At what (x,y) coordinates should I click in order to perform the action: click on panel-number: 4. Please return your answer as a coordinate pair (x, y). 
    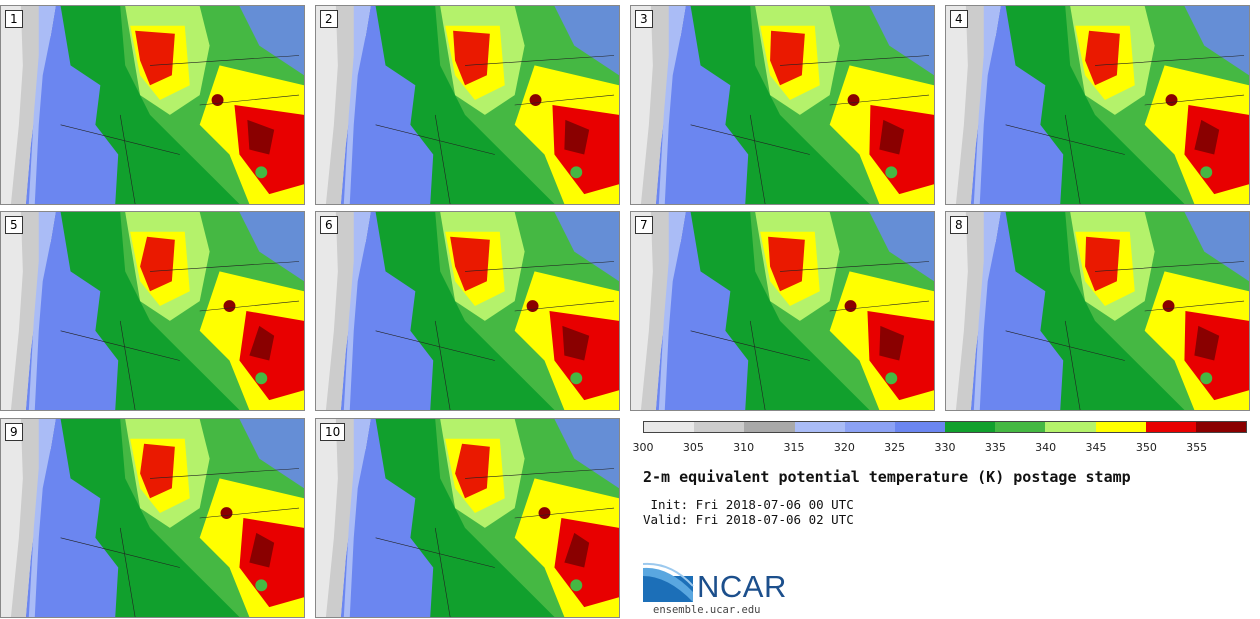
    Looking at the image, I should click on (959, 19).